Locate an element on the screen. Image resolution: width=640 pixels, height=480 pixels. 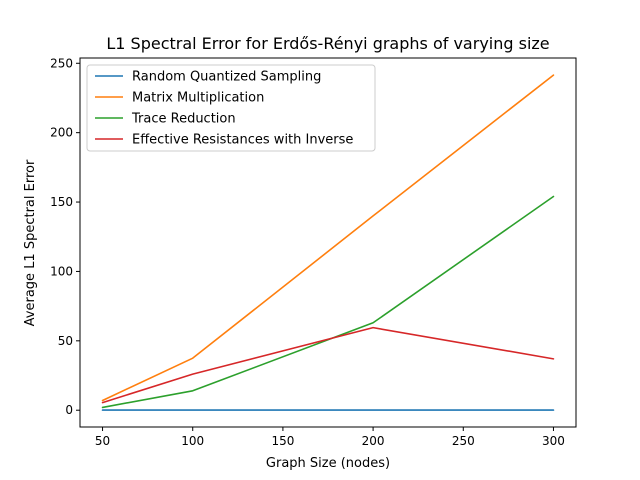
legend-label-1: Matrix Multiplication is located at coordinates (198, 98).